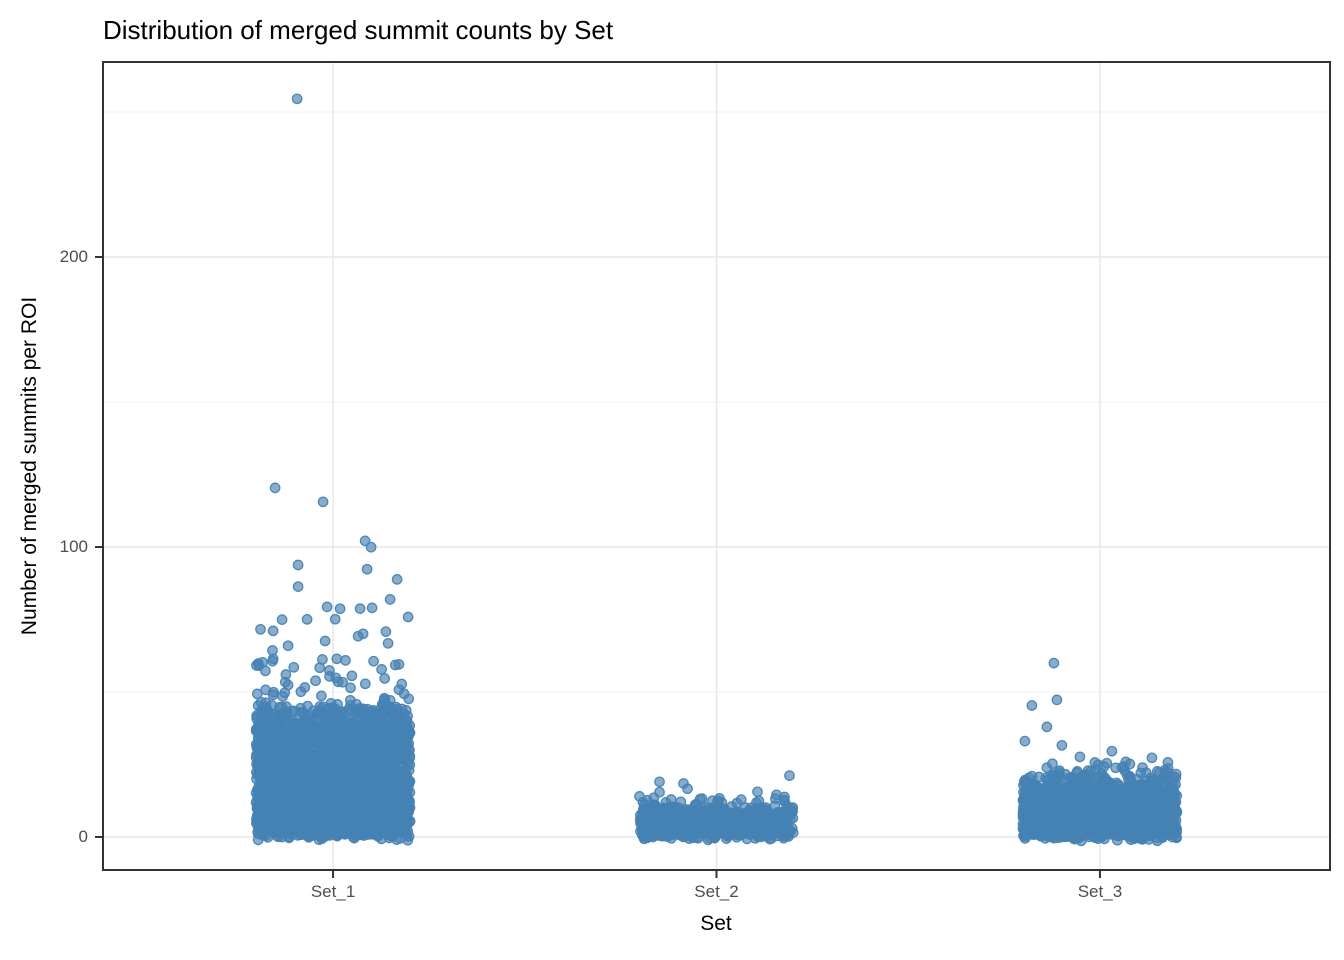 The width and height of the screenshot is (1344, 960). Describe the element at coordinates (1100, 891) in the screenshot. I see `x-tick-label: Set_3` at that location.